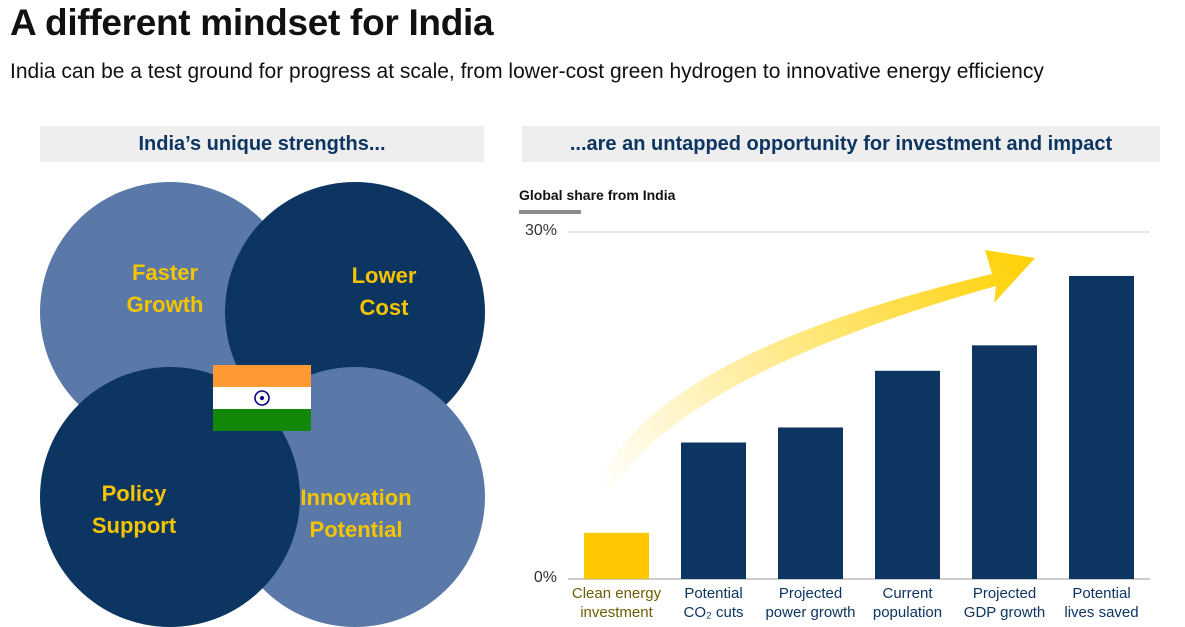  What do you see at coordinates (252, 22) in the screenshot?
I see `page-title: A different mindset for India` at bounding box center [252, 22].